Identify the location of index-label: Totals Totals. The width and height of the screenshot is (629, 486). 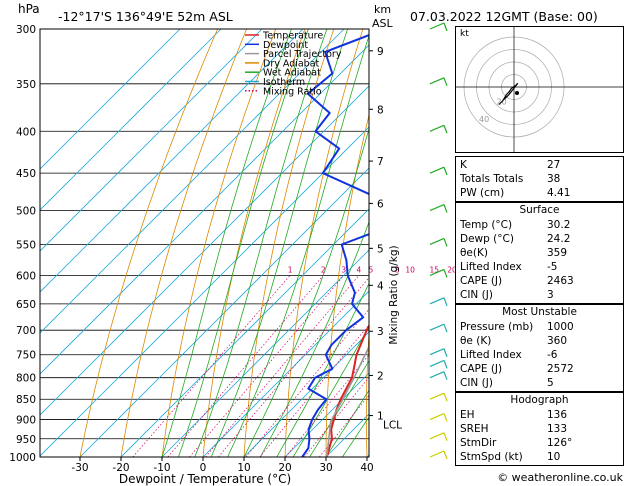
(492, 179).